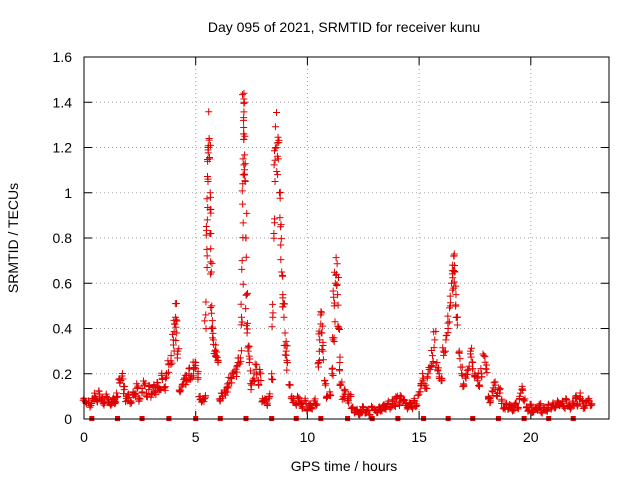 The height and width of the screenshot is (480, 640). What do you see at coordinates (63, 148) in the screenshot?
I see `y-tick-label: 1.2` at bounding box center [63, 148].